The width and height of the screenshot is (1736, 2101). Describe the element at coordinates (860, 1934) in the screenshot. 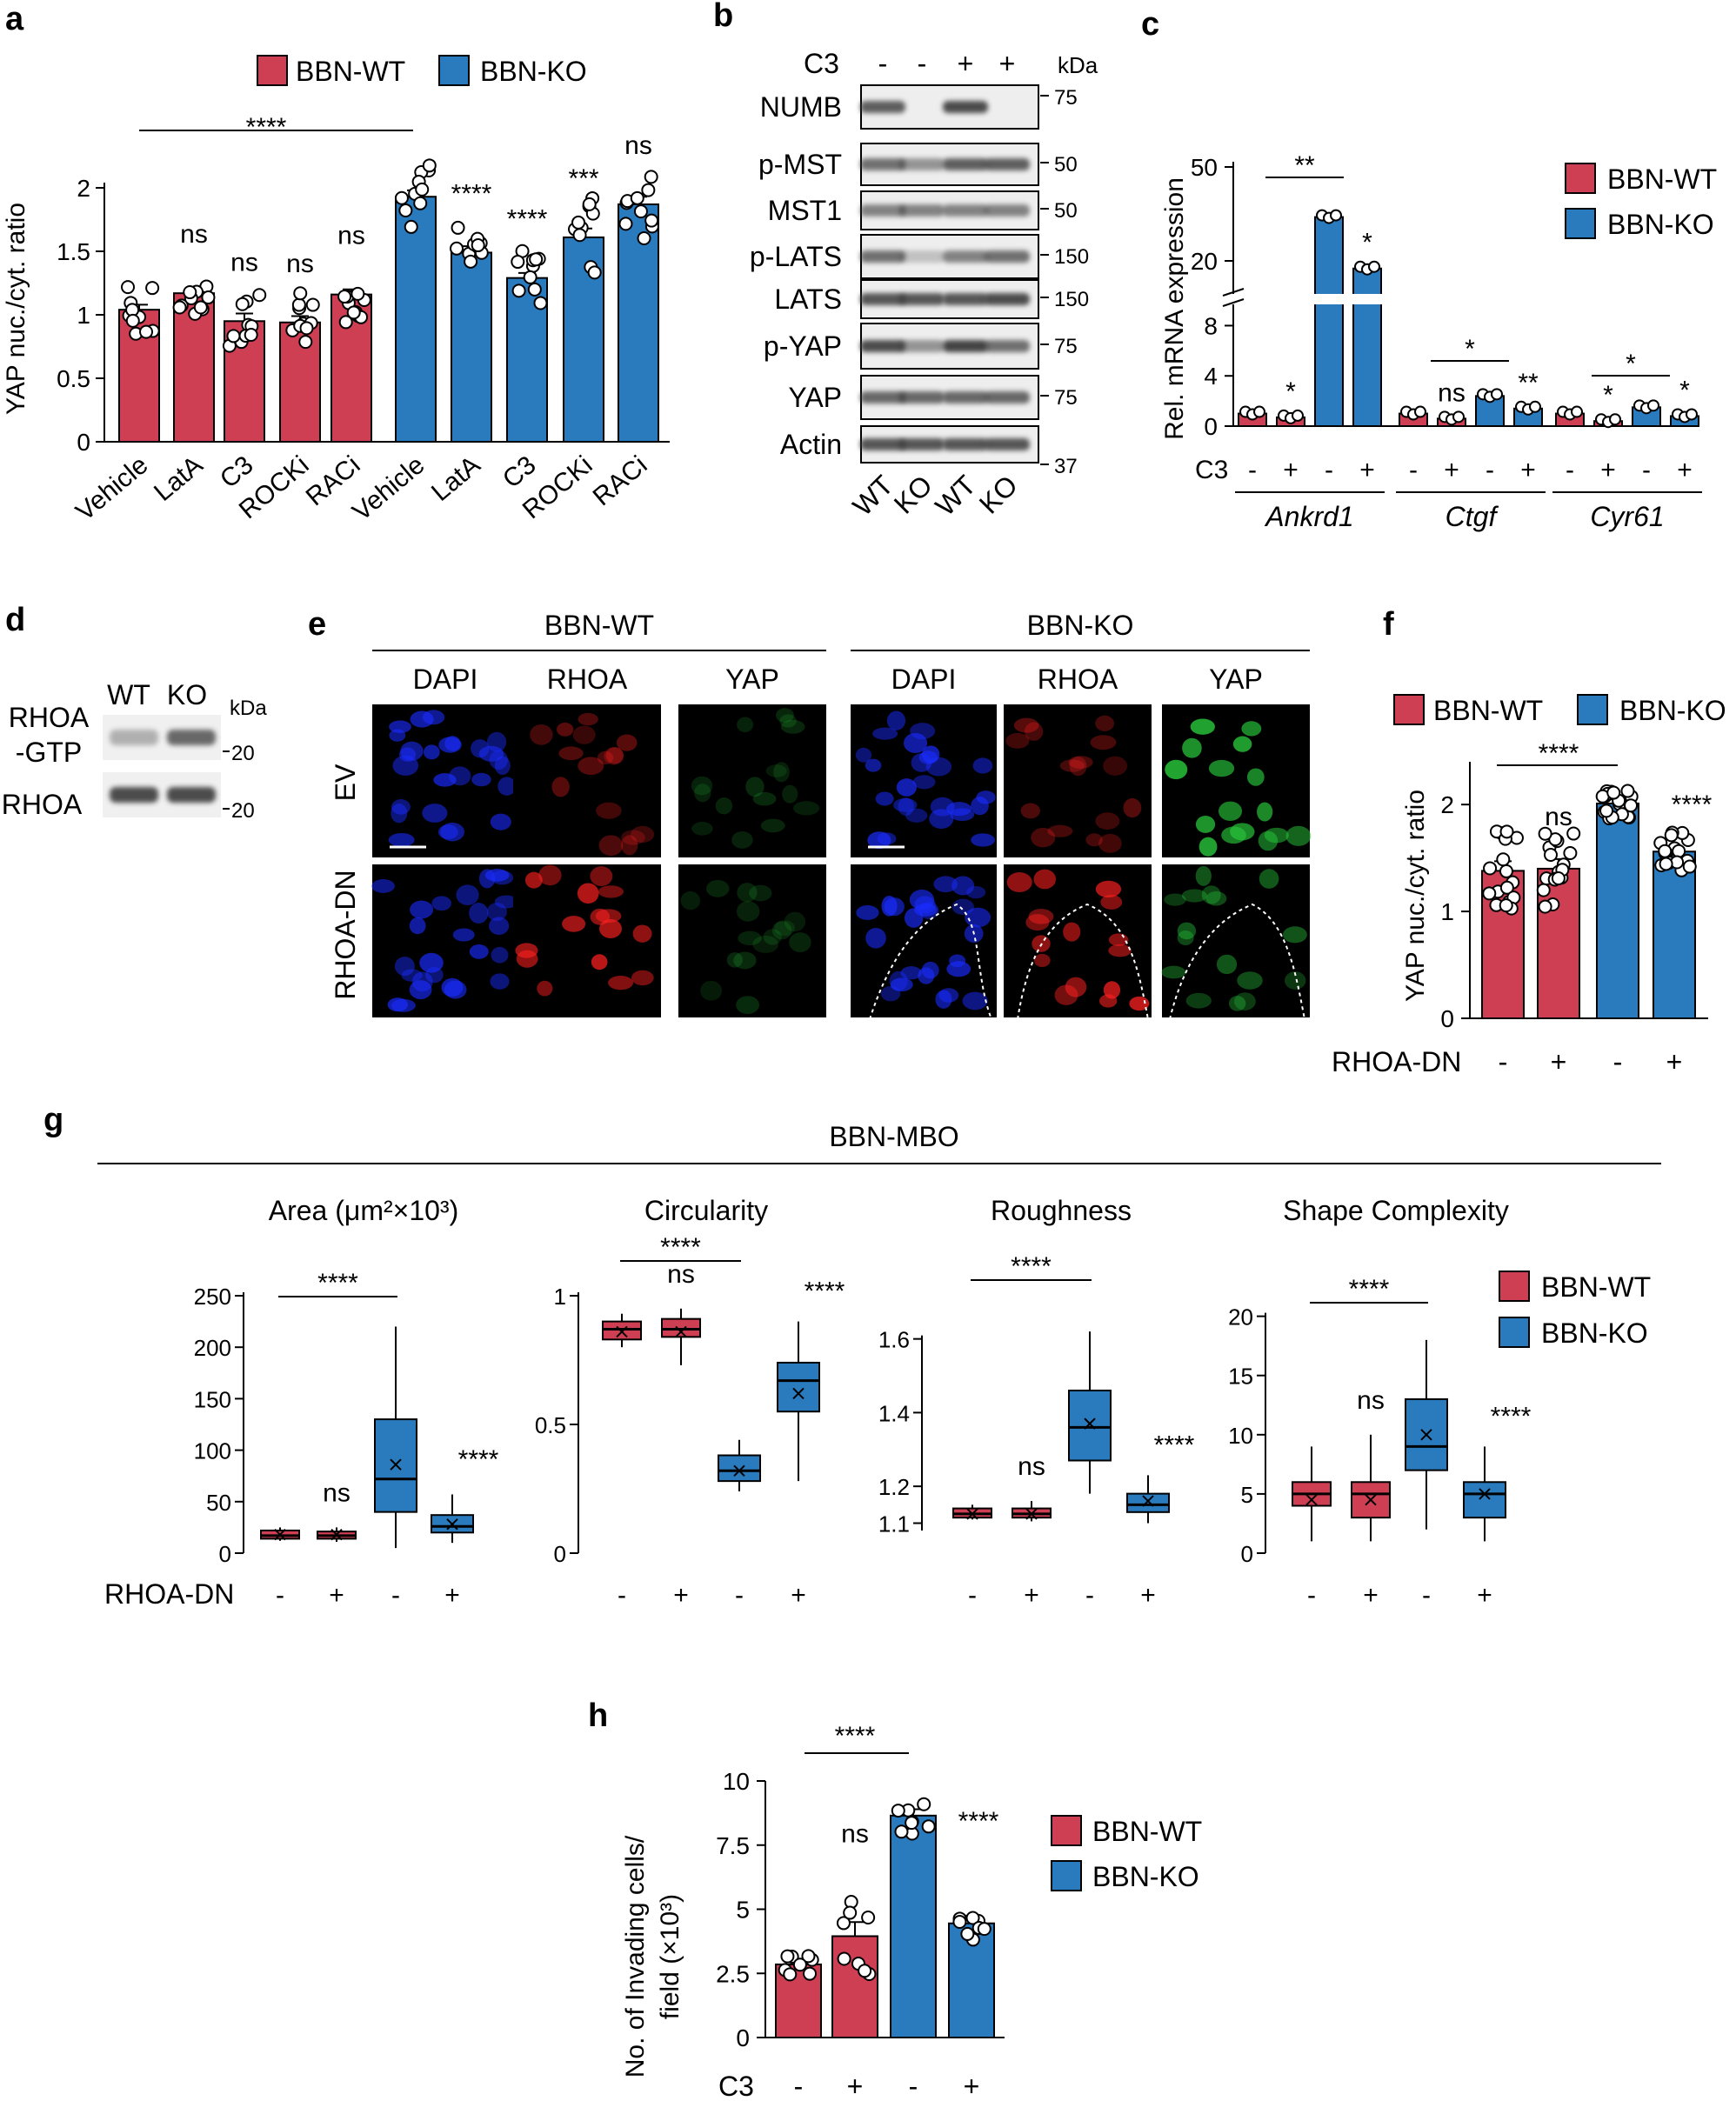

I see `h-plot-area: 0 2.5 5 7.5 10 - ns + - **** +` at that location.